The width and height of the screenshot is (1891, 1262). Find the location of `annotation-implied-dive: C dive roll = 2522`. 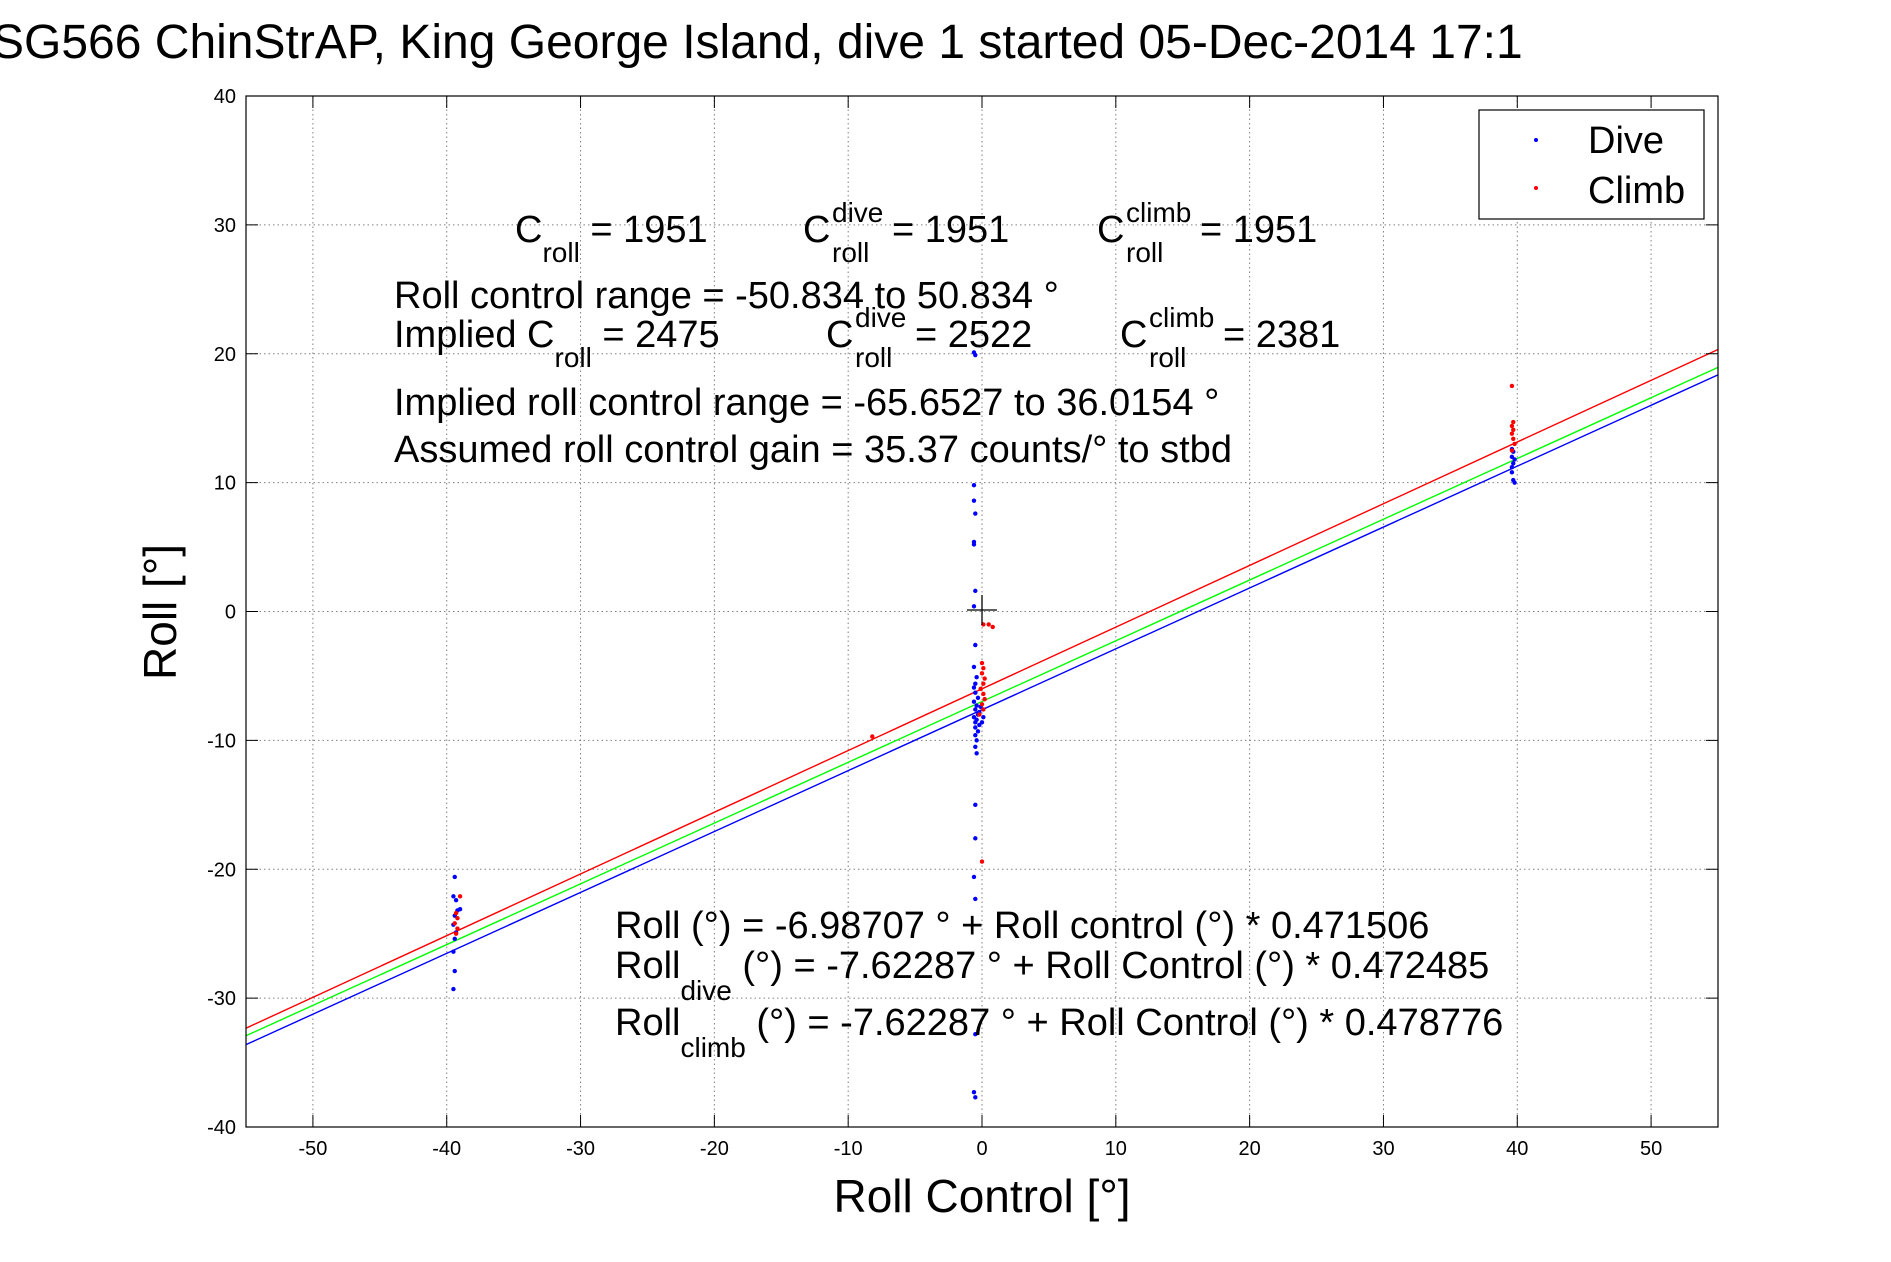

annotation-implied-dive: C dive roll = 2522 is located at coordinates (929, 337).